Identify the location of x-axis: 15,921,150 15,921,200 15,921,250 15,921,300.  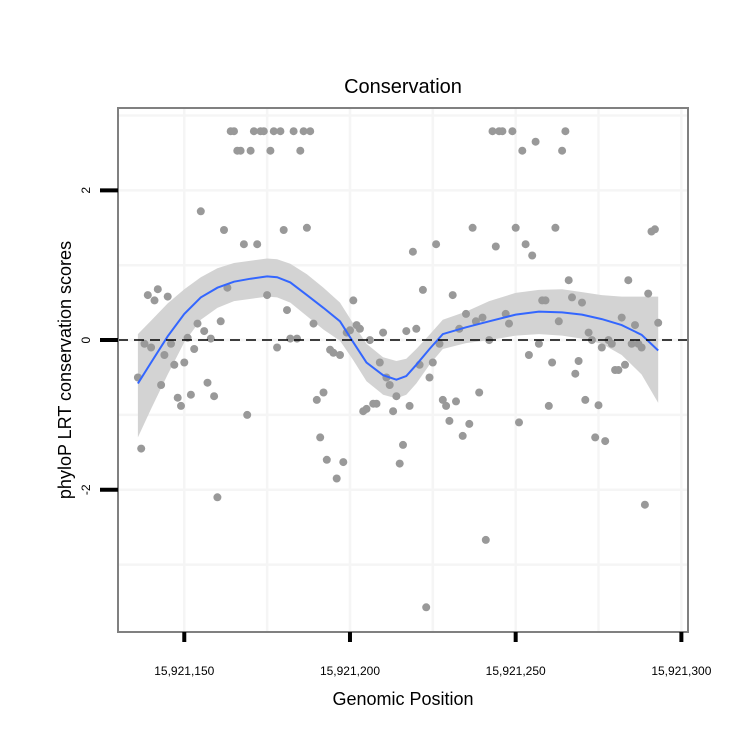
(433, 655).